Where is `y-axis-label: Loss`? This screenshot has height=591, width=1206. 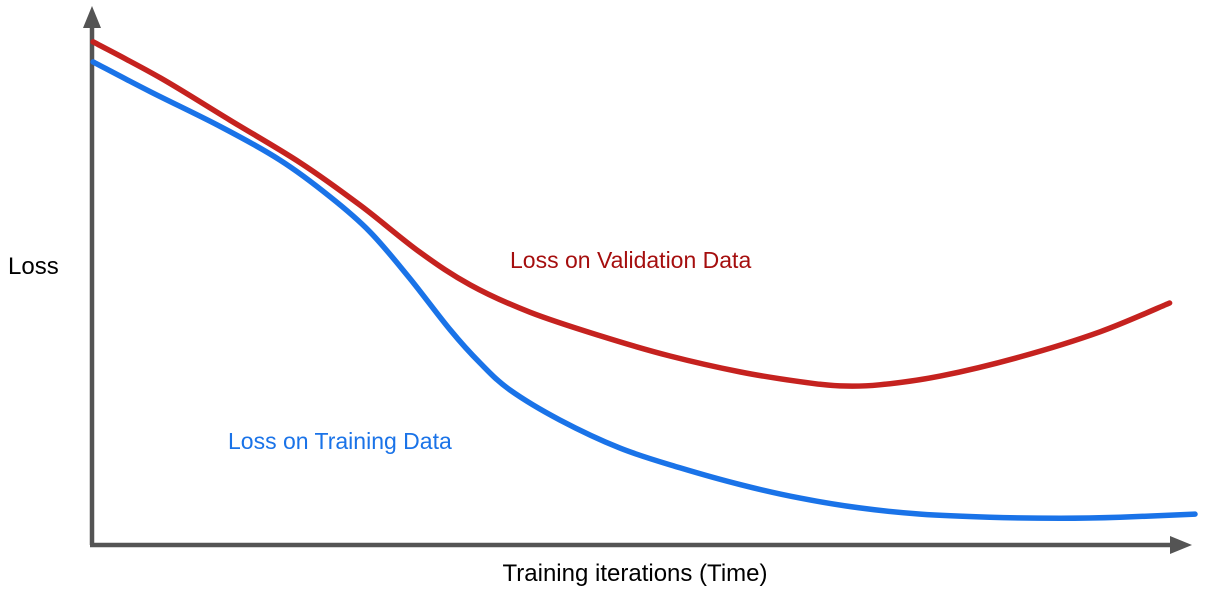 y-axis-label: Loss is located at coordinates (33, 266).